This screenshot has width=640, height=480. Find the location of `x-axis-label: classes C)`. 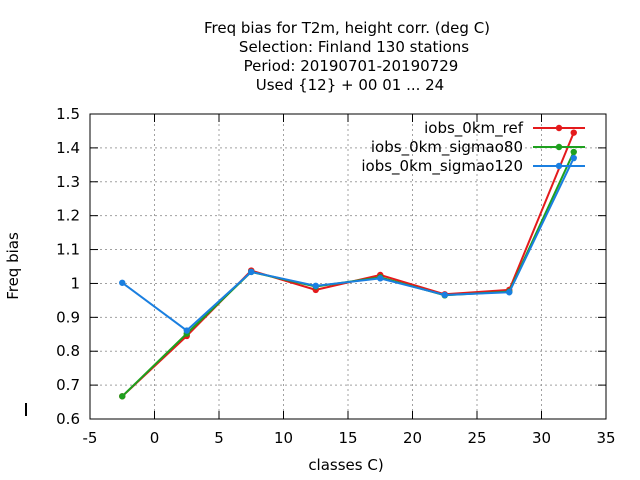

x-axis-label: classes C) is located at coordinates (345, 465).